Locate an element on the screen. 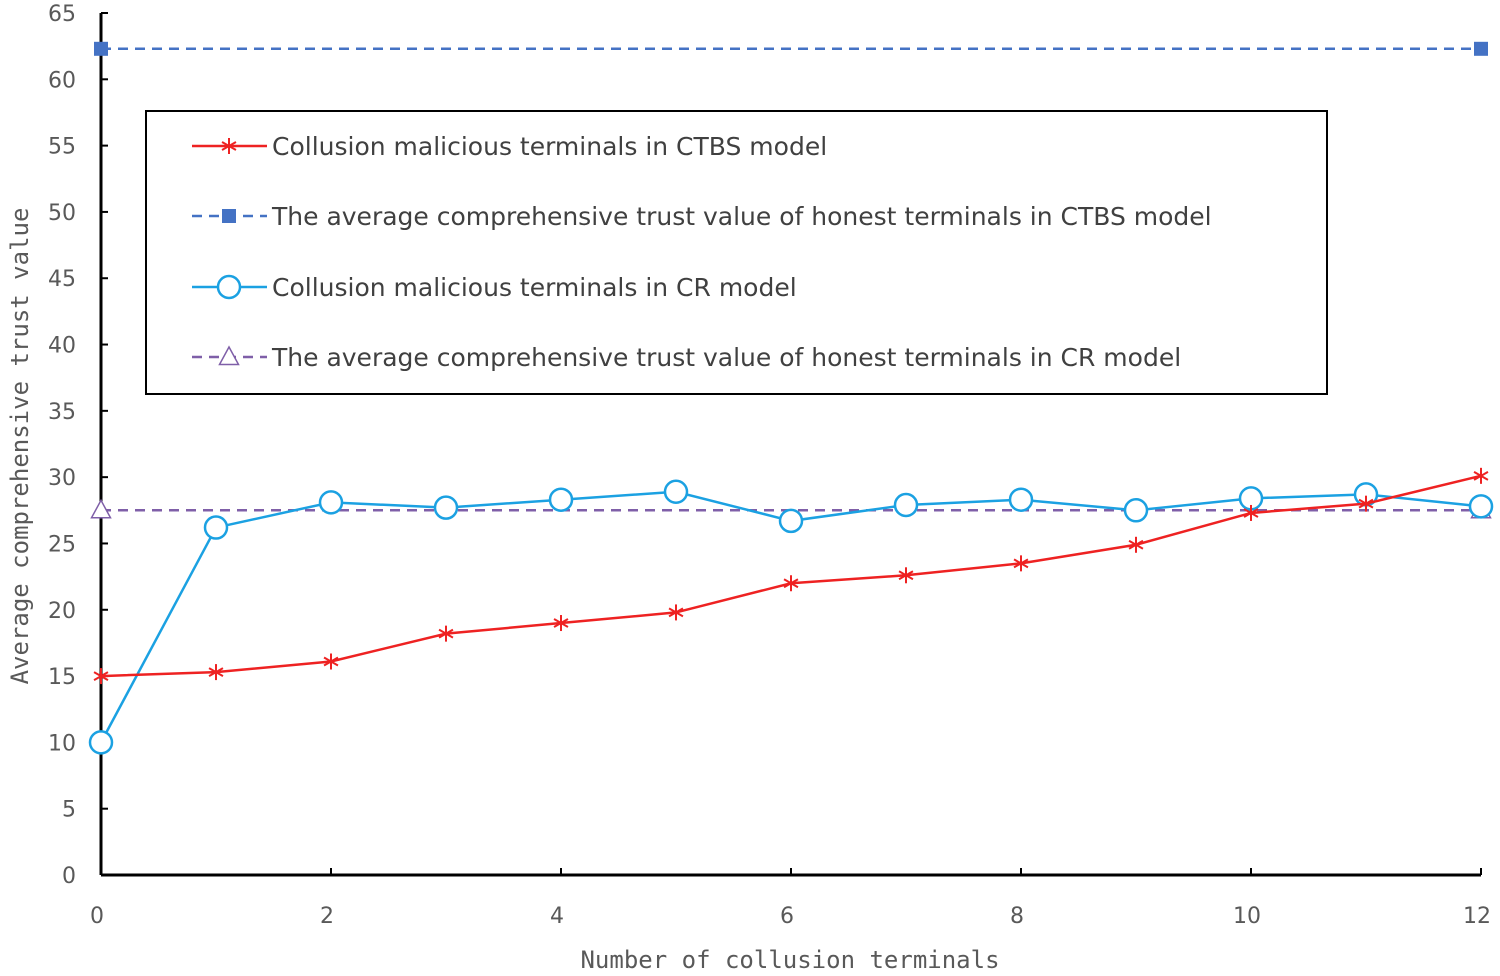 The image size is (1500, 976). x-tick-label: 8 is located at coordinates (1017, 916).